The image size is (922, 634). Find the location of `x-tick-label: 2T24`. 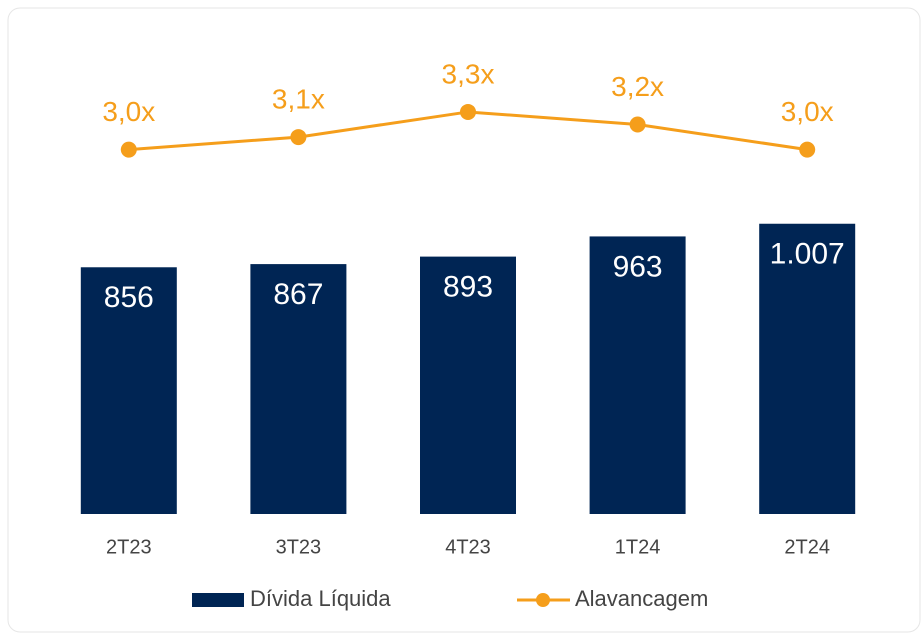

x-tick-label: 2T24 is located at coordinates (807, 547).